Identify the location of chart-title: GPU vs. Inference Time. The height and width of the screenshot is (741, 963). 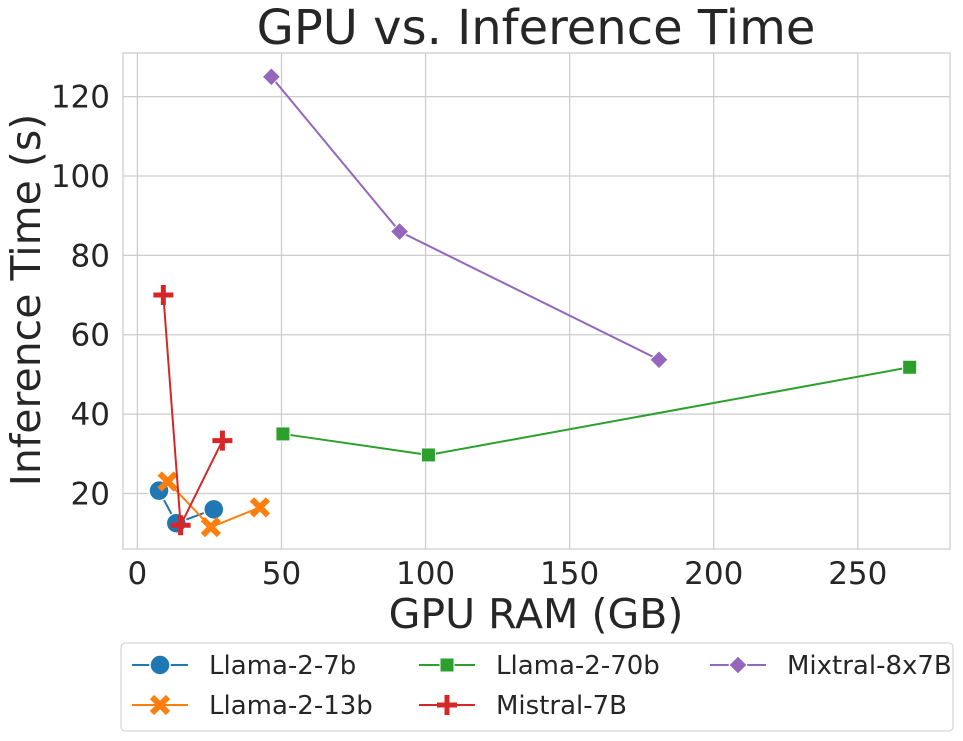
(536, 28).